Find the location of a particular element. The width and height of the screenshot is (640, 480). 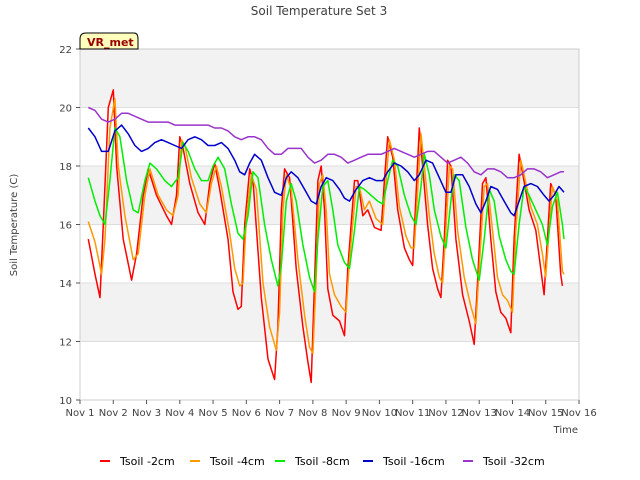

x-tick-label: Nov 1 is located at coordinates (79, 413).